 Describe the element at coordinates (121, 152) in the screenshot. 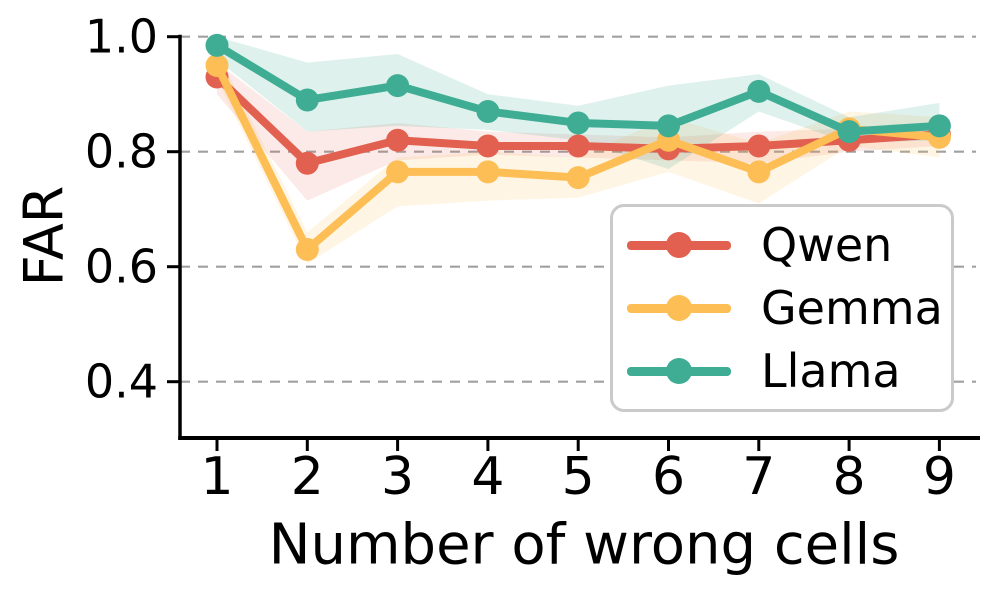

I see `y-tick-label: 0.8` at that location.